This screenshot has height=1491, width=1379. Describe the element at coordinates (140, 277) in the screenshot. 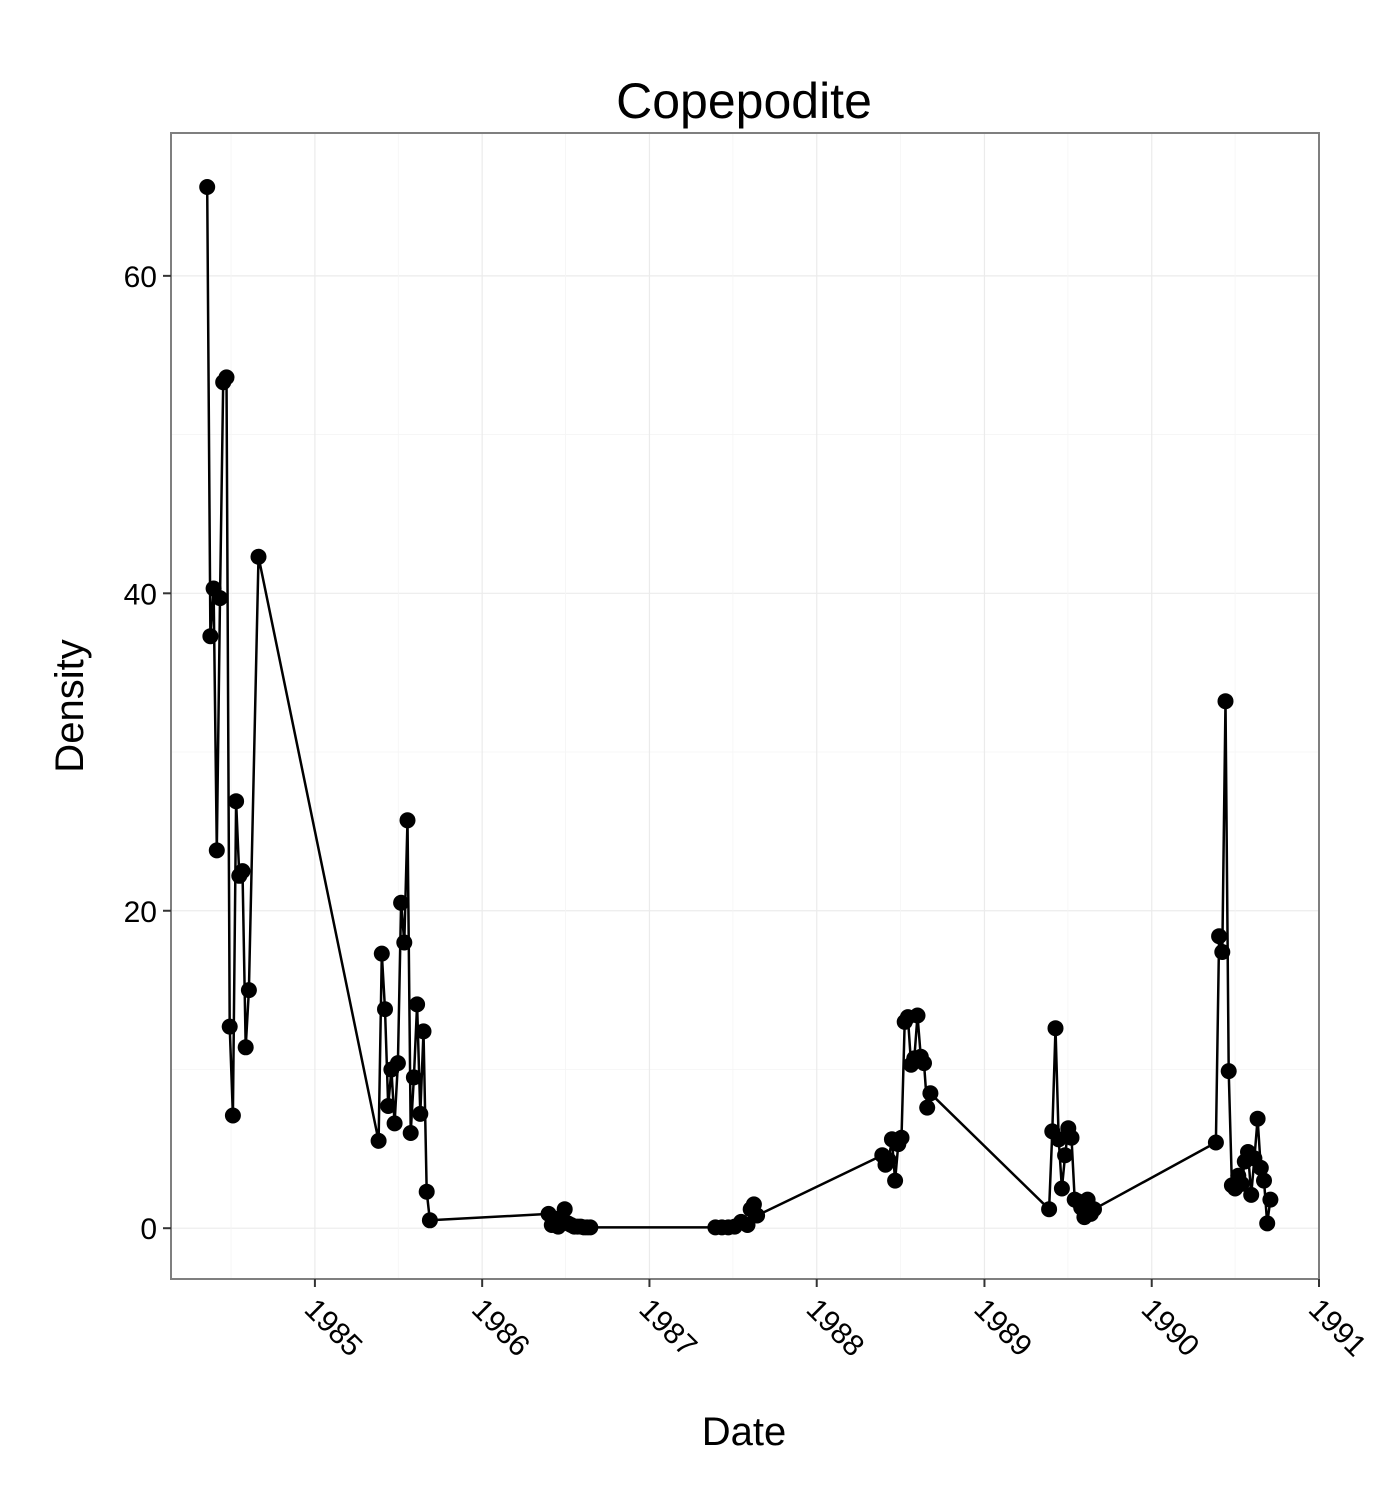

I see `y-tick-label: 60` at that location.